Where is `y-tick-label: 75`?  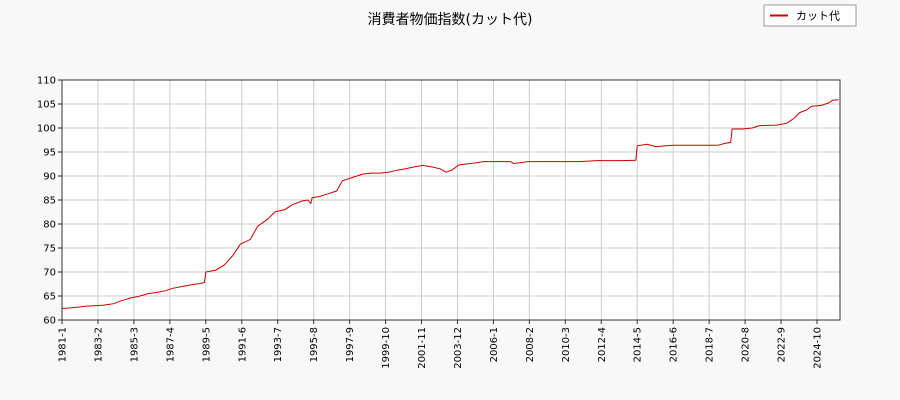
y-tick-label: 75 is located at coordinates (49, 249).